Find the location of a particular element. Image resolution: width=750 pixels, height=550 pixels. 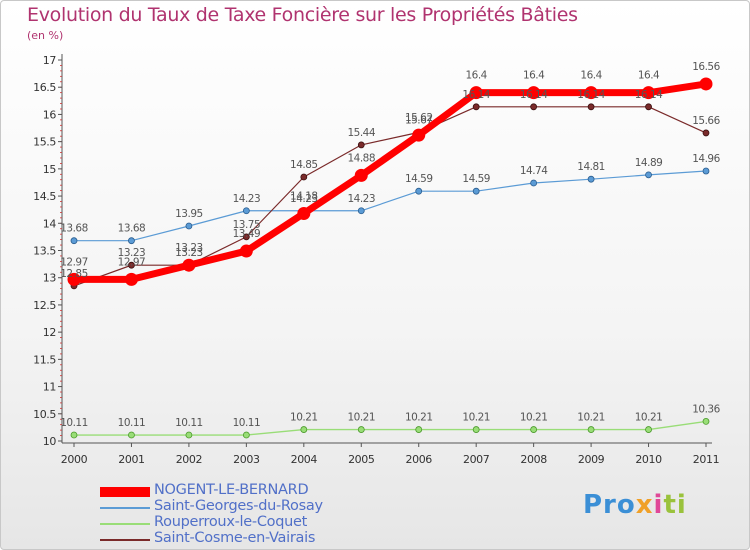

data-label: 12.97 is located at coordinates (74, 262).